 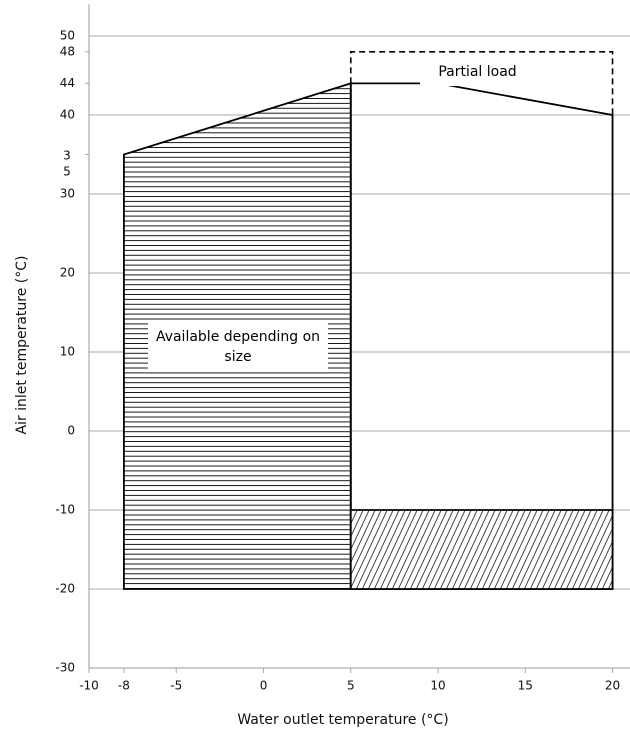 I want to click on annotation-text: Available depending on size, so click(x=238, y=347).